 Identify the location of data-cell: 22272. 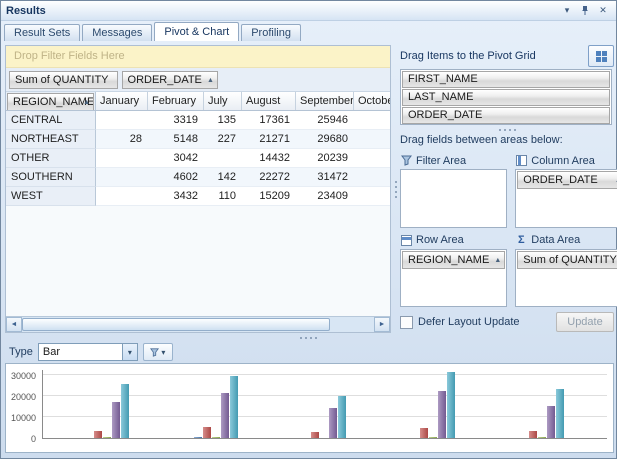
(269, 177).